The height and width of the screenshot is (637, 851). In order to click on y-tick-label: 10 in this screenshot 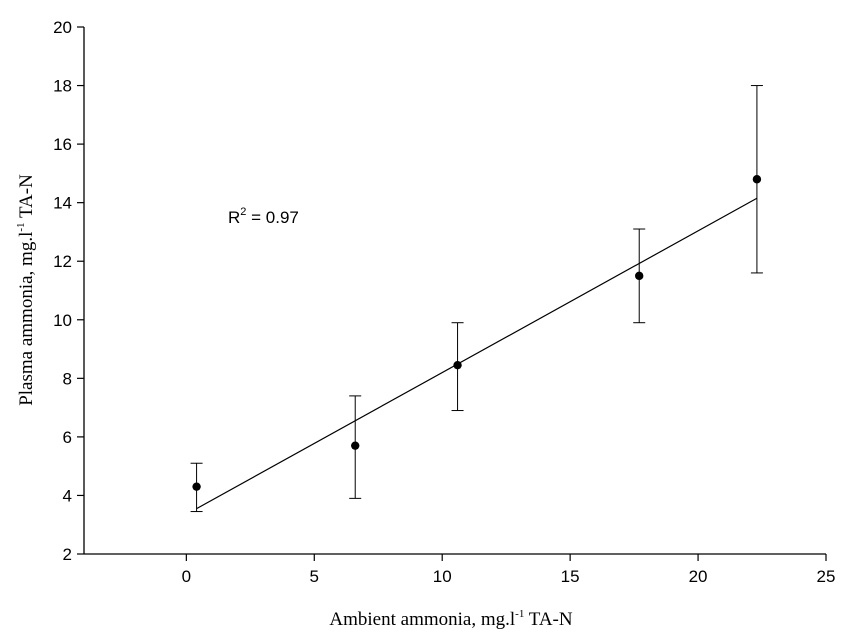, I will do `click(62, 320)`.